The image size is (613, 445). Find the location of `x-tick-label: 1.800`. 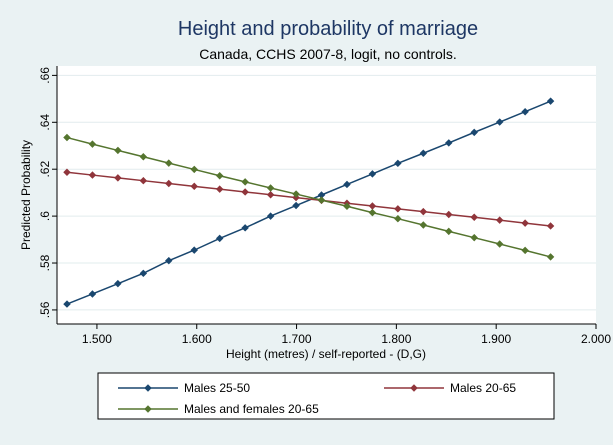

x-tick-label: 1.800 is located at coordinates (396, 339).